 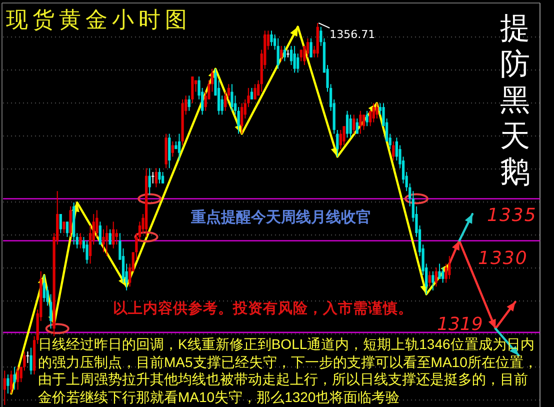 What do you see at coordinates (512, 215) in the screenshot?
I see `annotation: 1335` at bounding box center [512, 215].